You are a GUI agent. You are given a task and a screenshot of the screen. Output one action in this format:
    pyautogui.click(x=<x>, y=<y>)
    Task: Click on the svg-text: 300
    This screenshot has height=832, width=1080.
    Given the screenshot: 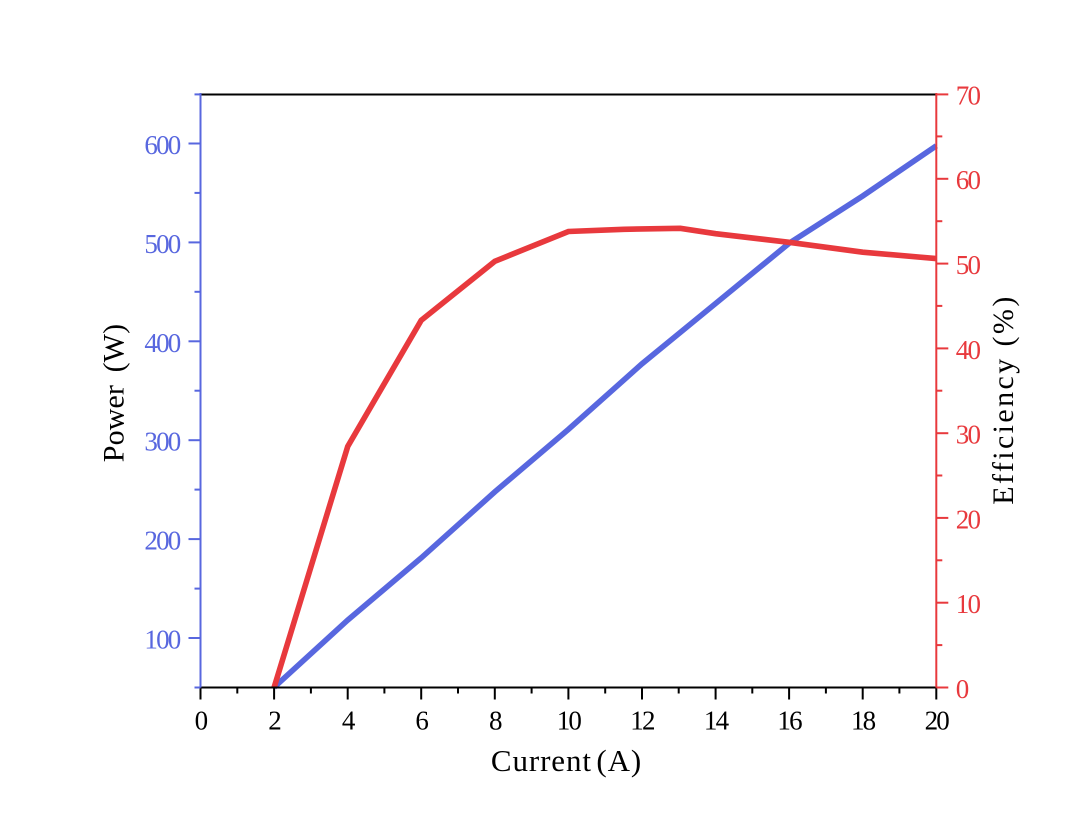 What is the action you would take?
    pyautogui.click(x=162, y=442)
    